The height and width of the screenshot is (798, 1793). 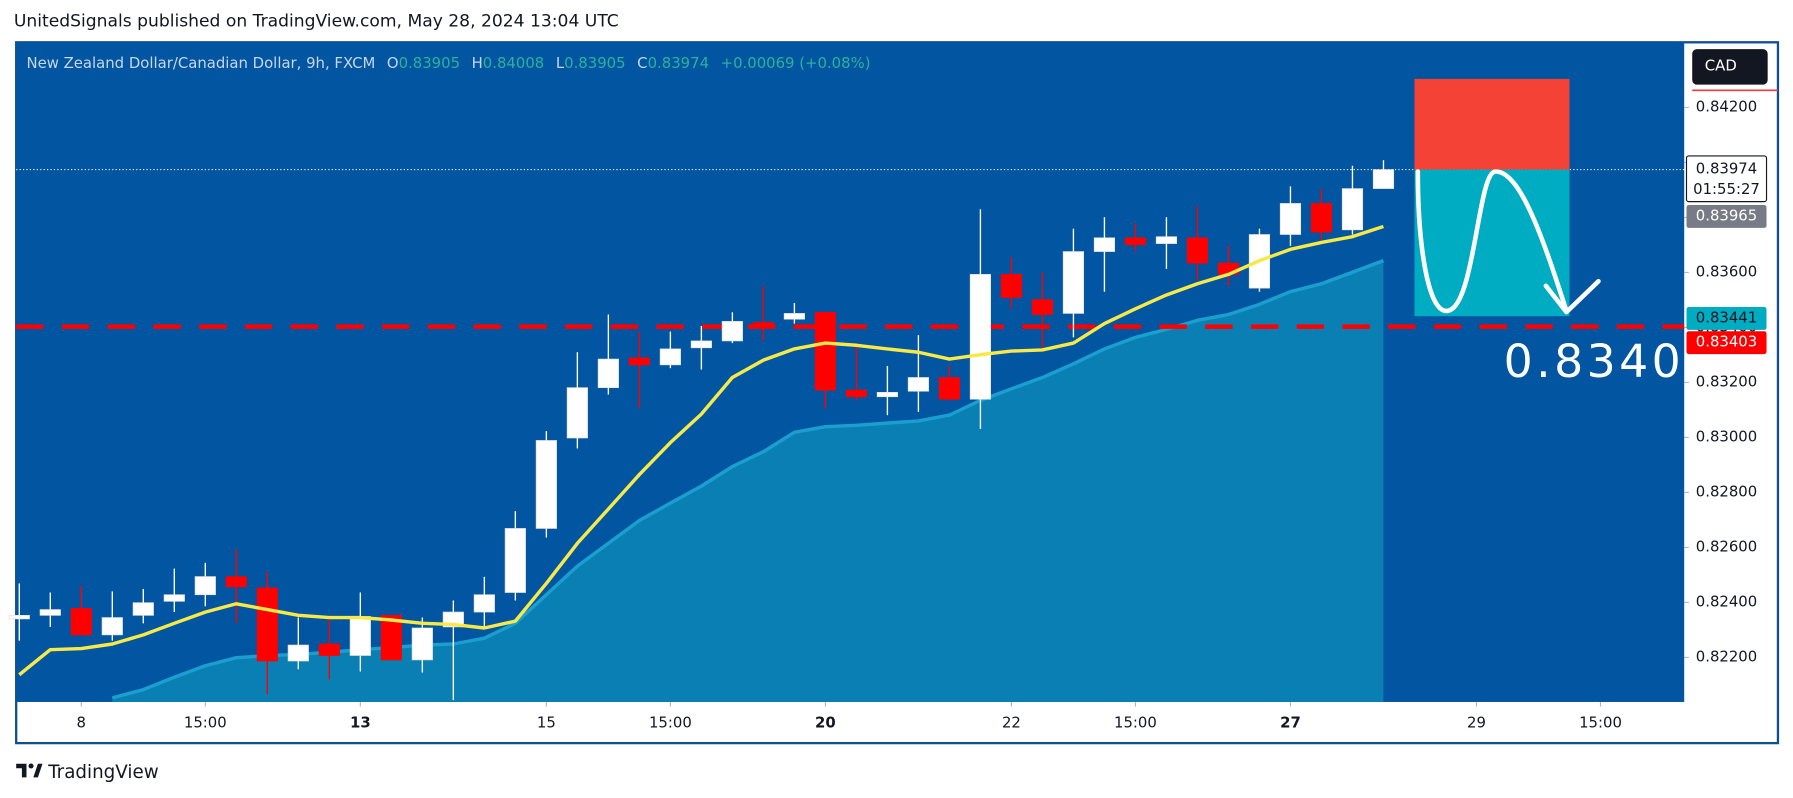 I want to click on y-tick-label: 0.83000, so click(x=1726, y=436).